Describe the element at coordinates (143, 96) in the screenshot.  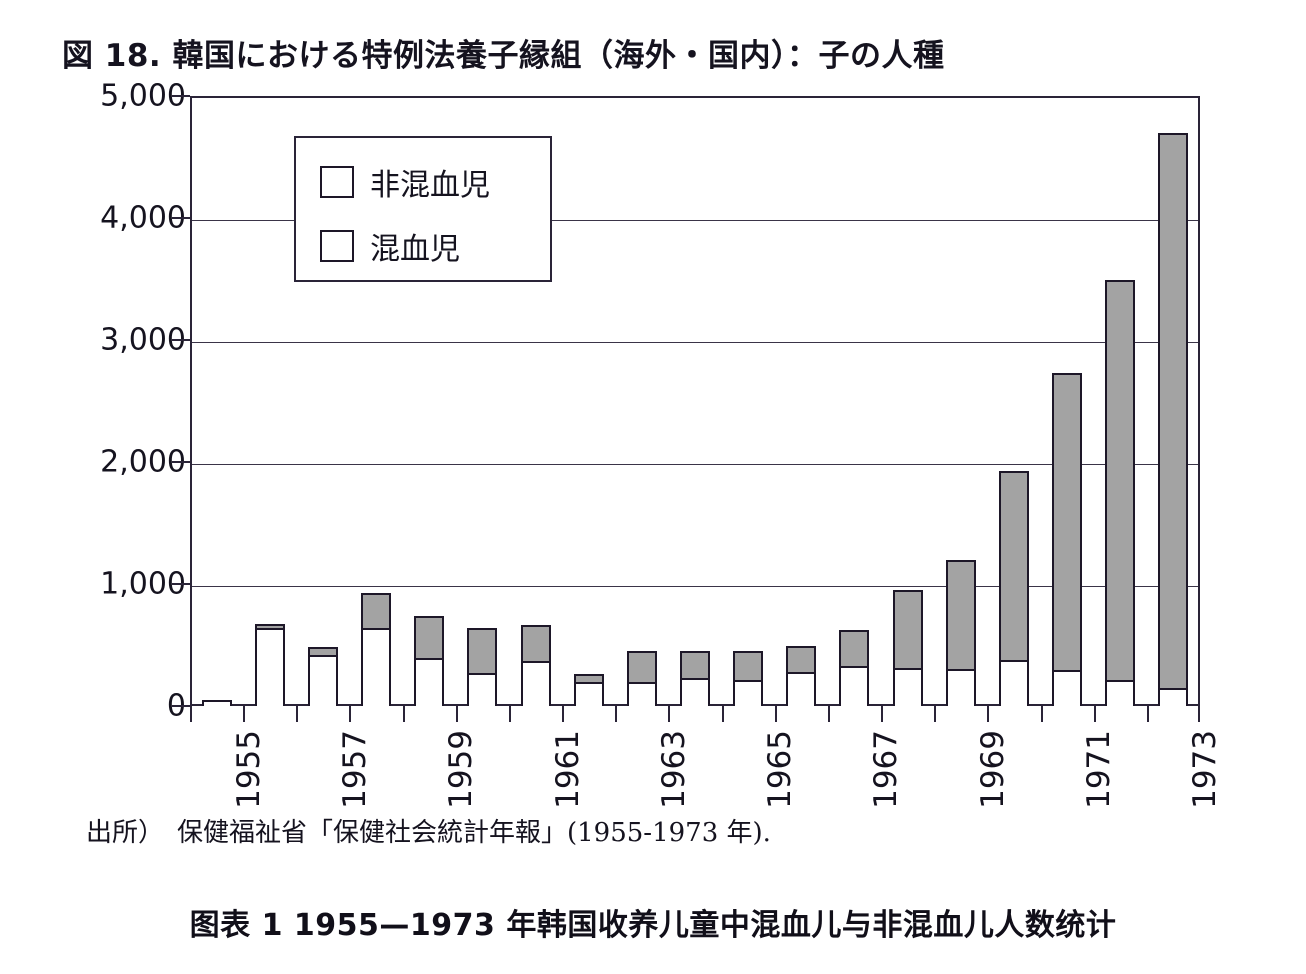
I see `y-axis-tick-label: 5,000` at that location.